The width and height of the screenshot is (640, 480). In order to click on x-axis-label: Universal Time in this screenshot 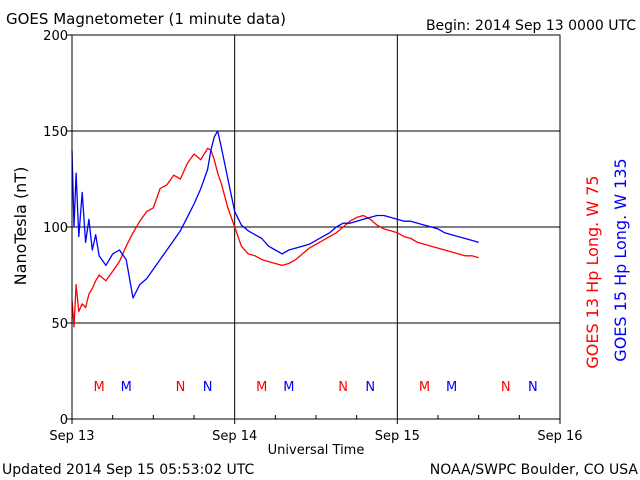, I will do `click(316, 450)`.